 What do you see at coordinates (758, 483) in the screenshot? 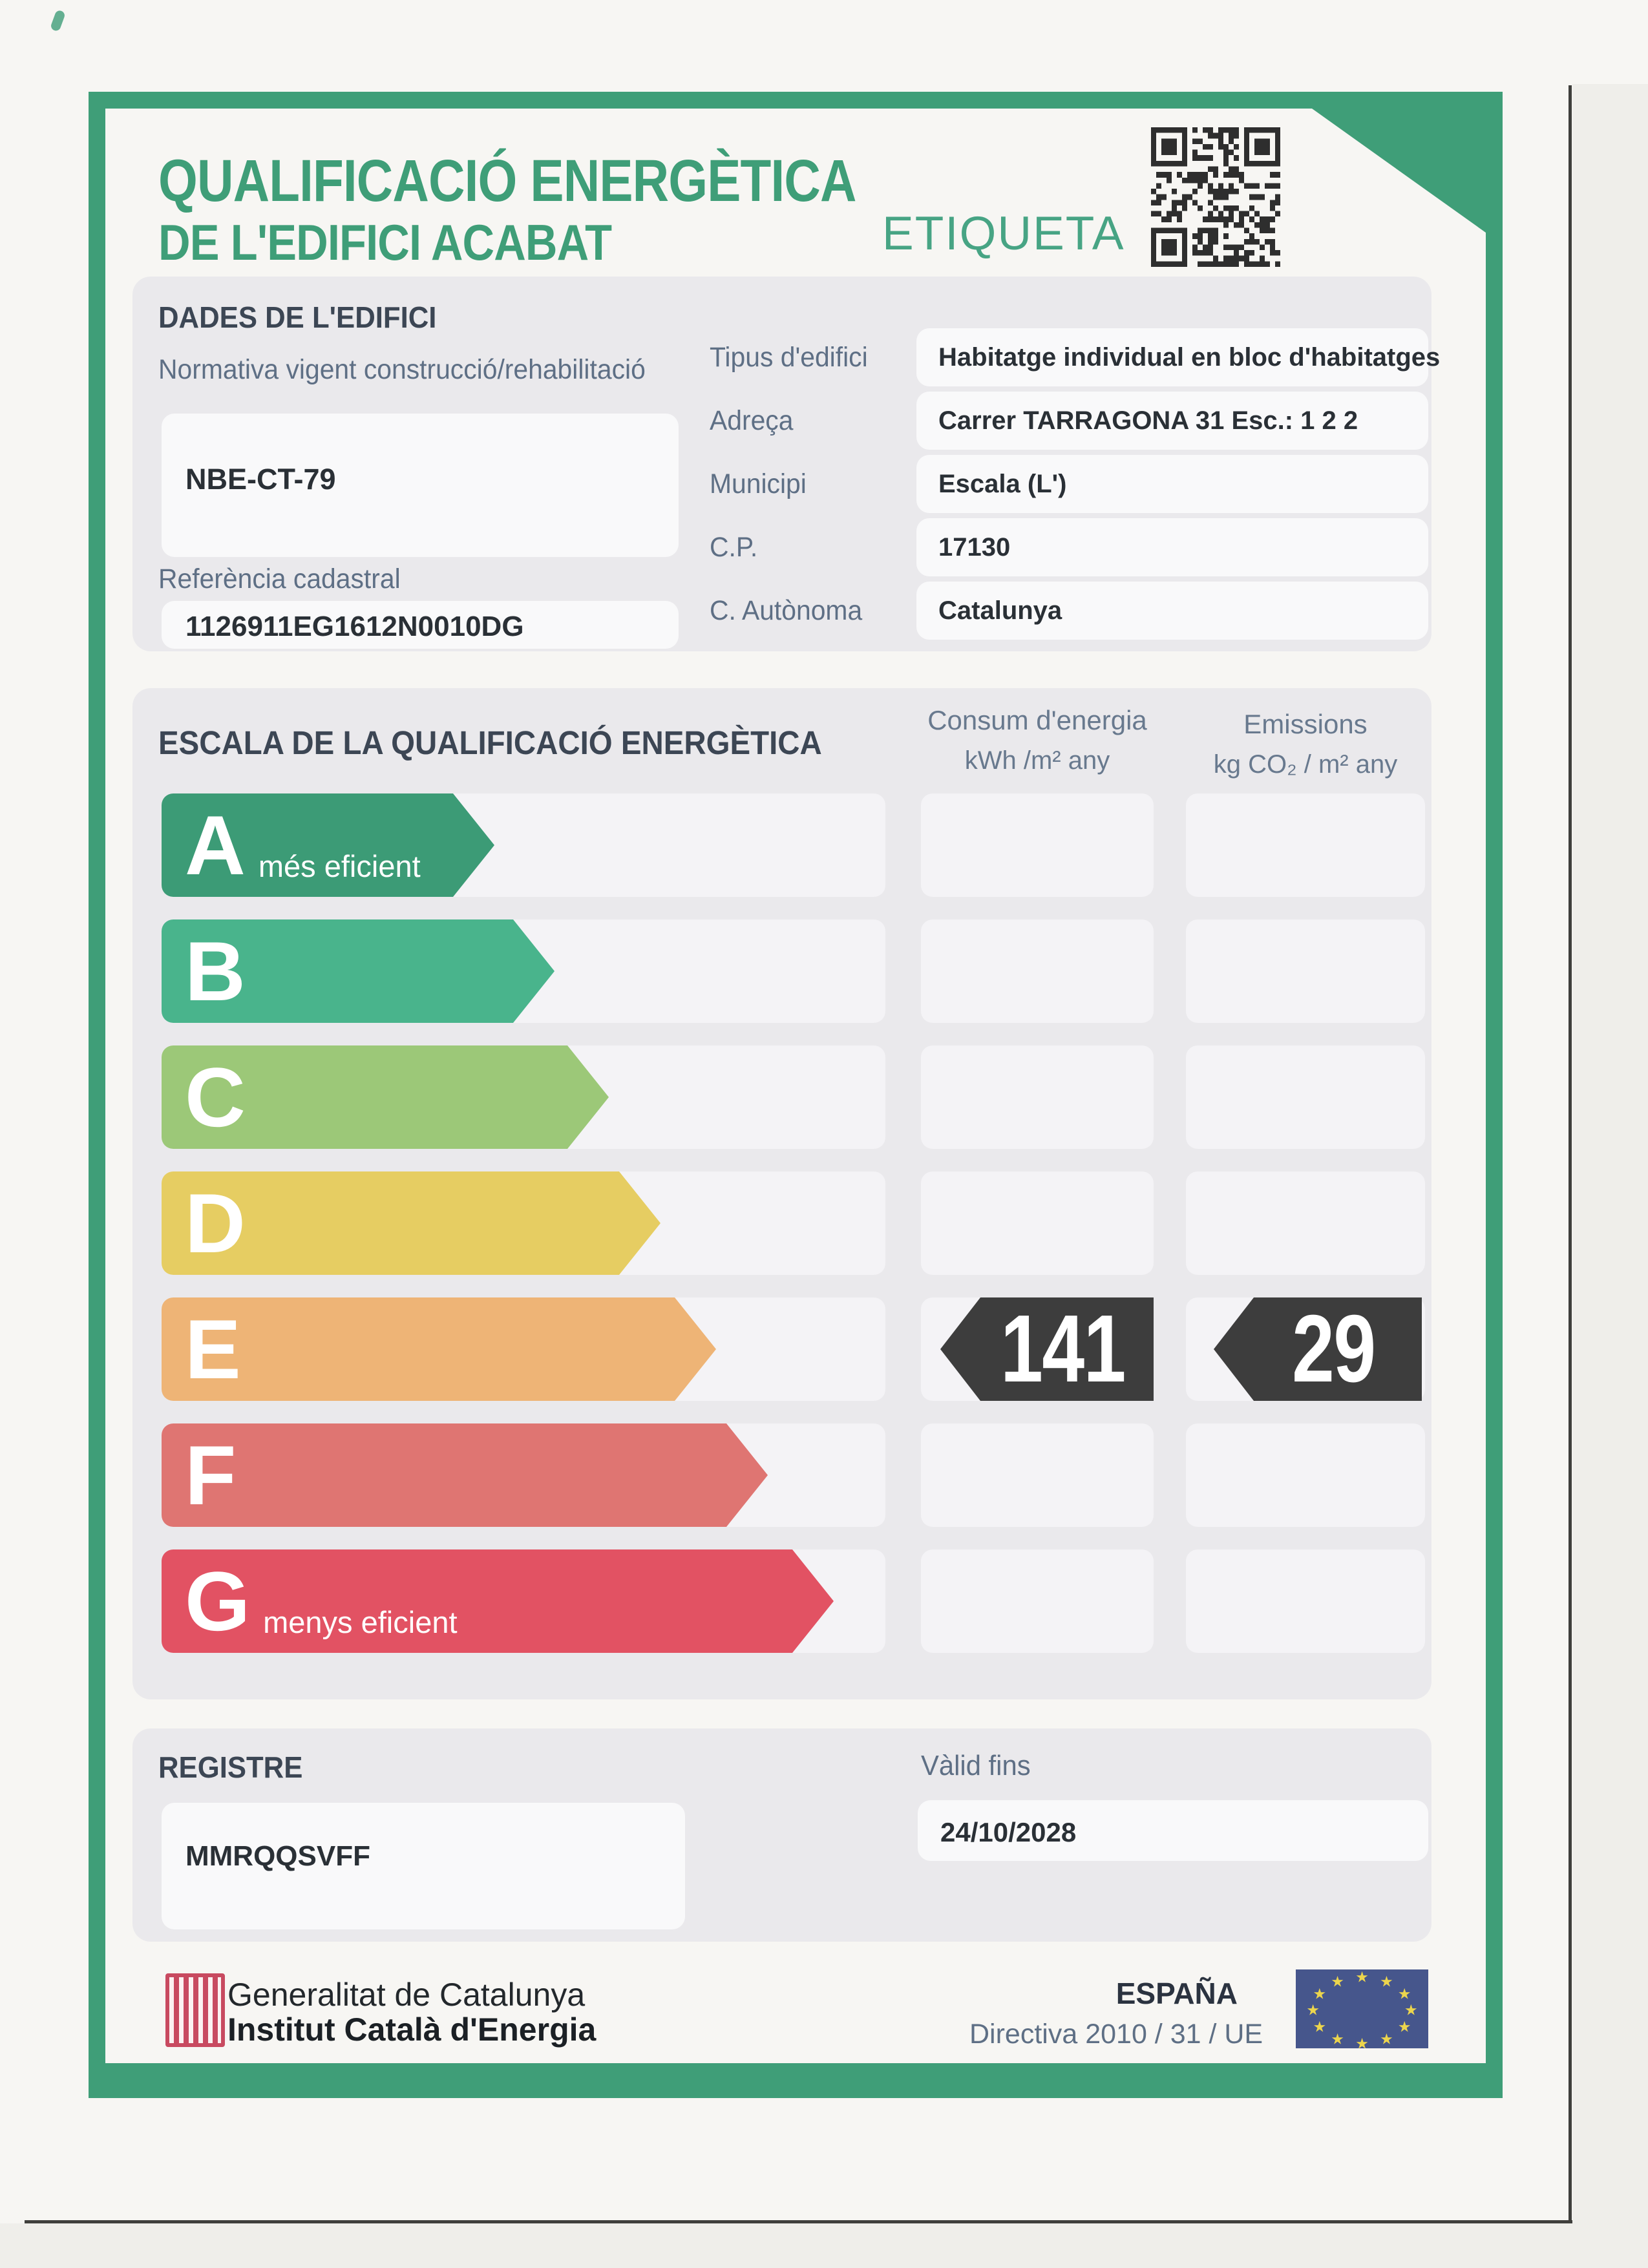
I see `field-label-municipi: Municipi` at bounding box center [758, 483].